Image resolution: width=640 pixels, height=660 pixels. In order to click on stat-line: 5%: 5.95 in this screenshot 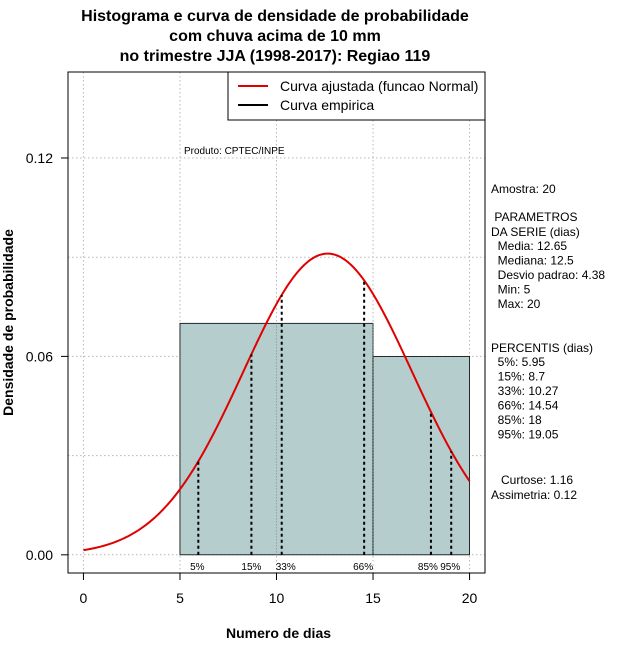, I will do `click(518, 362)`.